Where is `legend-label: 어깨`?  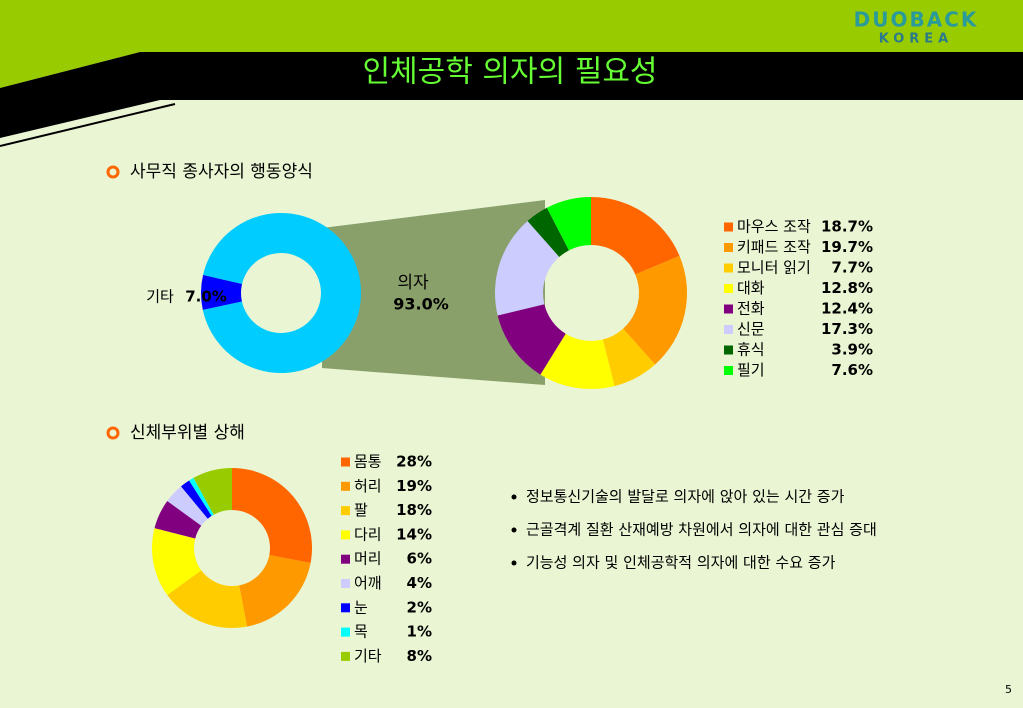 legend-label: 어깨 is located at coordinates (368, 583).